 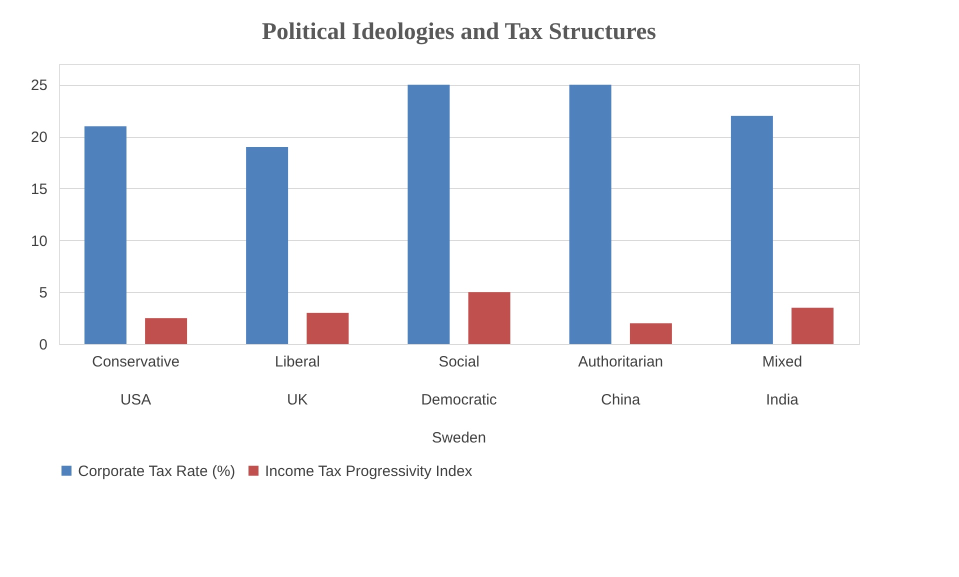 I want to click on chart-title: Political Ideologies and Tax Structures, so click(x=459, y=32).